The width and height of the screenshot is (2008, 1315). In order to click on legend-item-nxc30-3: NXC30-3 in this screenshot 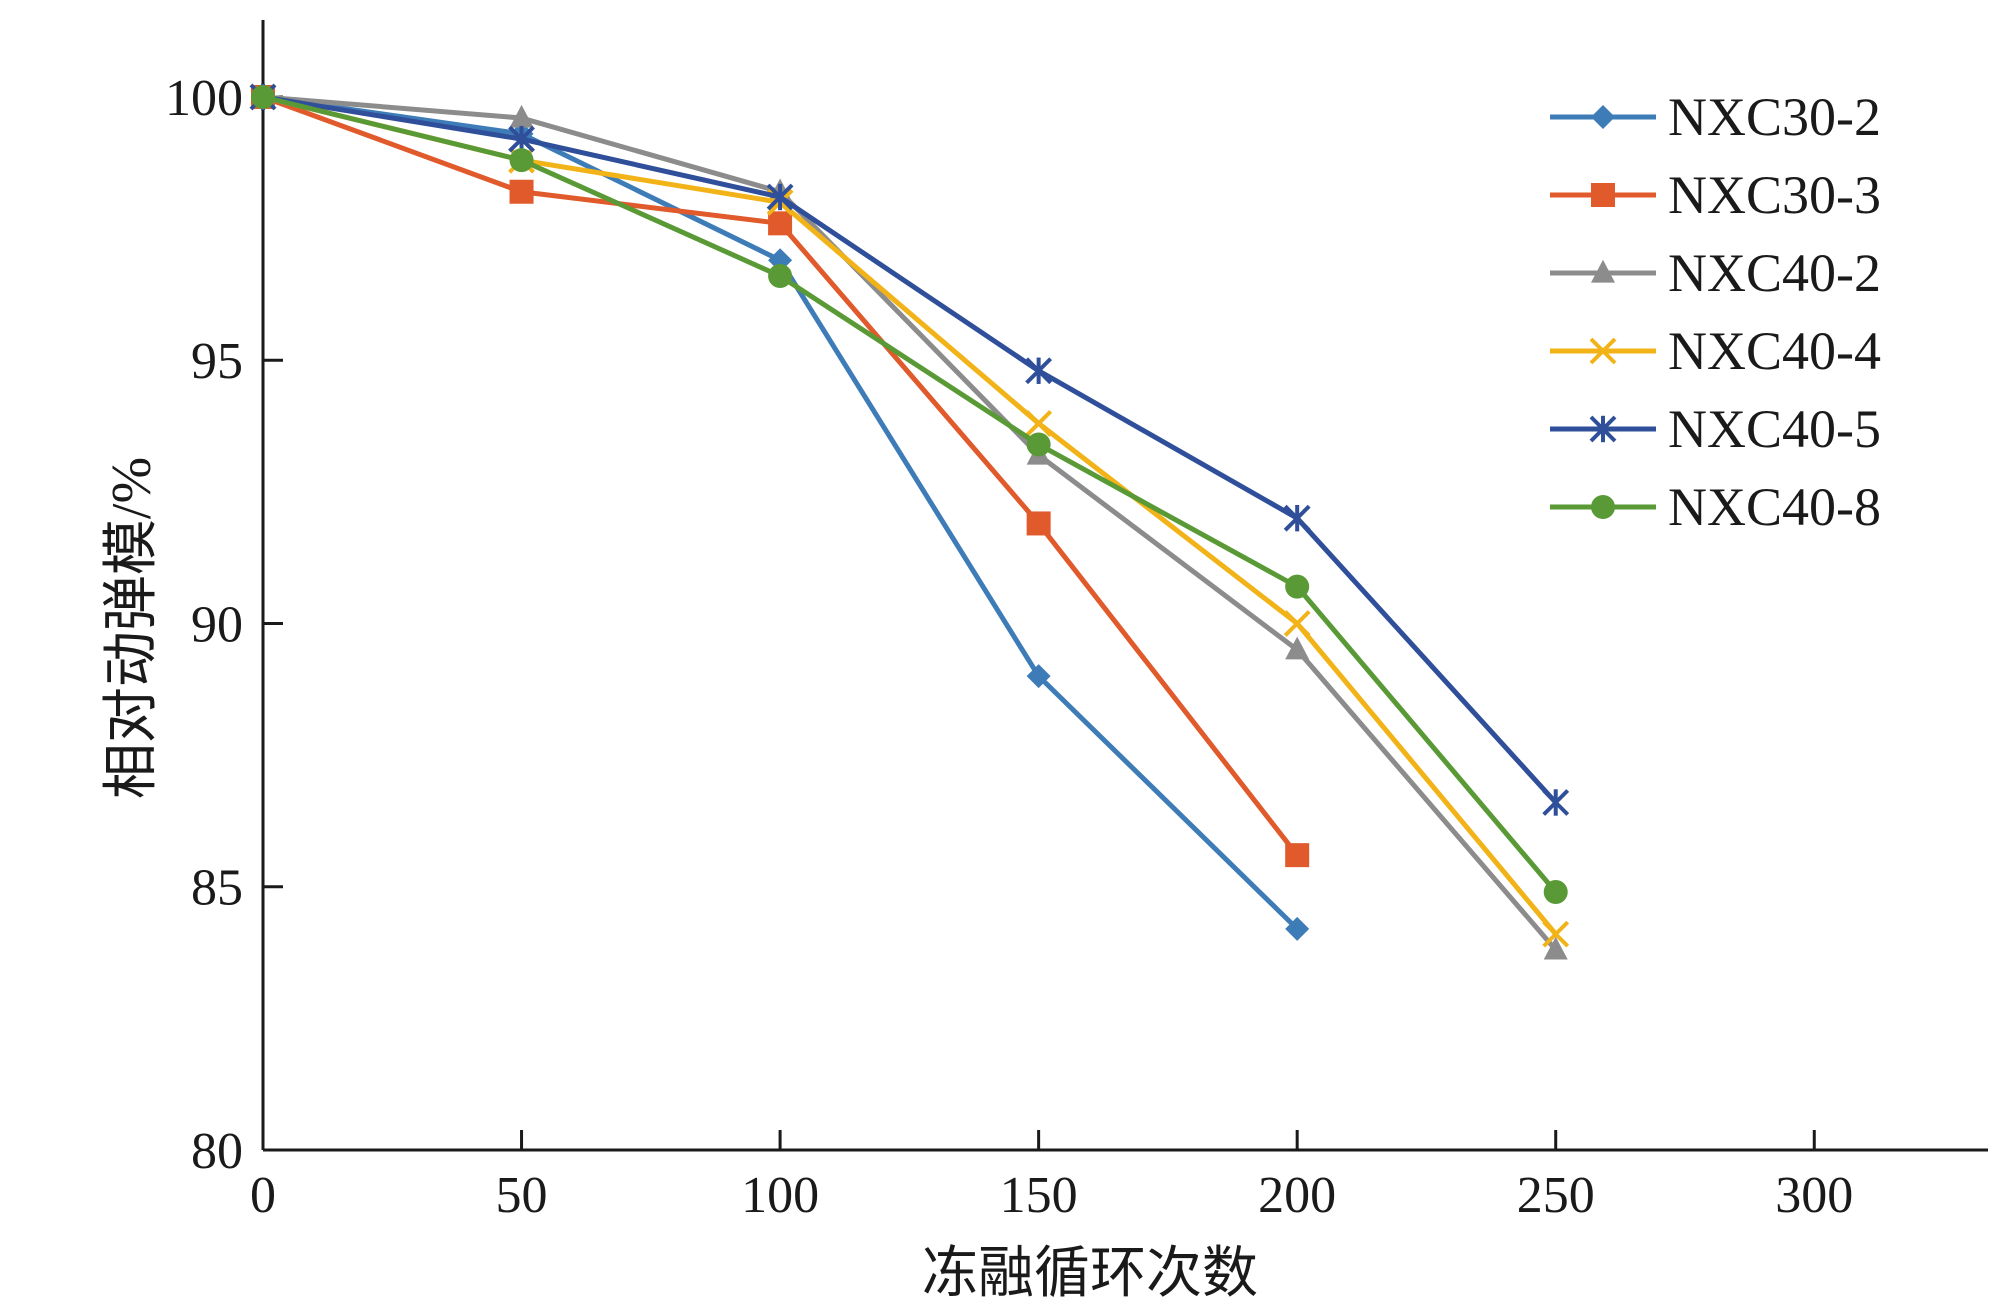, I will do `click(1715, 195)`.